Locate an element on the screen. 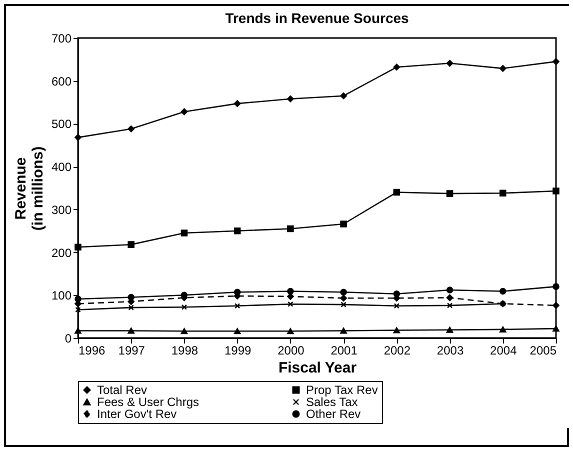  x-tick-label: 1998 is located at coordinates (184, 351).